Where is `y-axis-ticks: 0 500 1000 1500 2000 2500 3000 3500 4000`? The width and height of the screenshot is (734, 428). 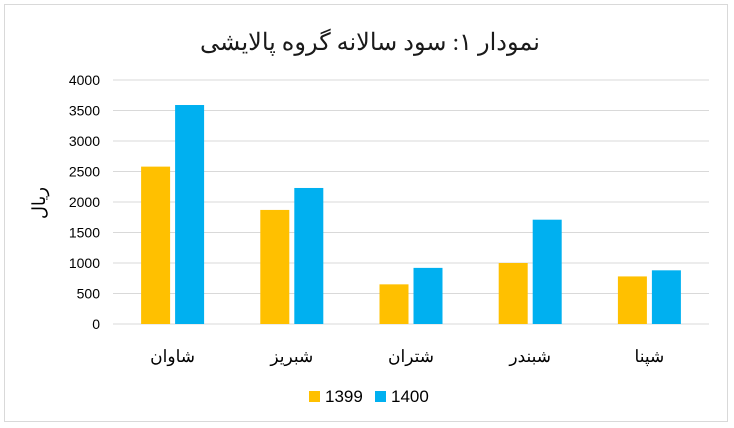
y-axis-ticks: 0 500 1000 1500 2000 2500 3000 3500 4000 is located at coordinates (84, 202).